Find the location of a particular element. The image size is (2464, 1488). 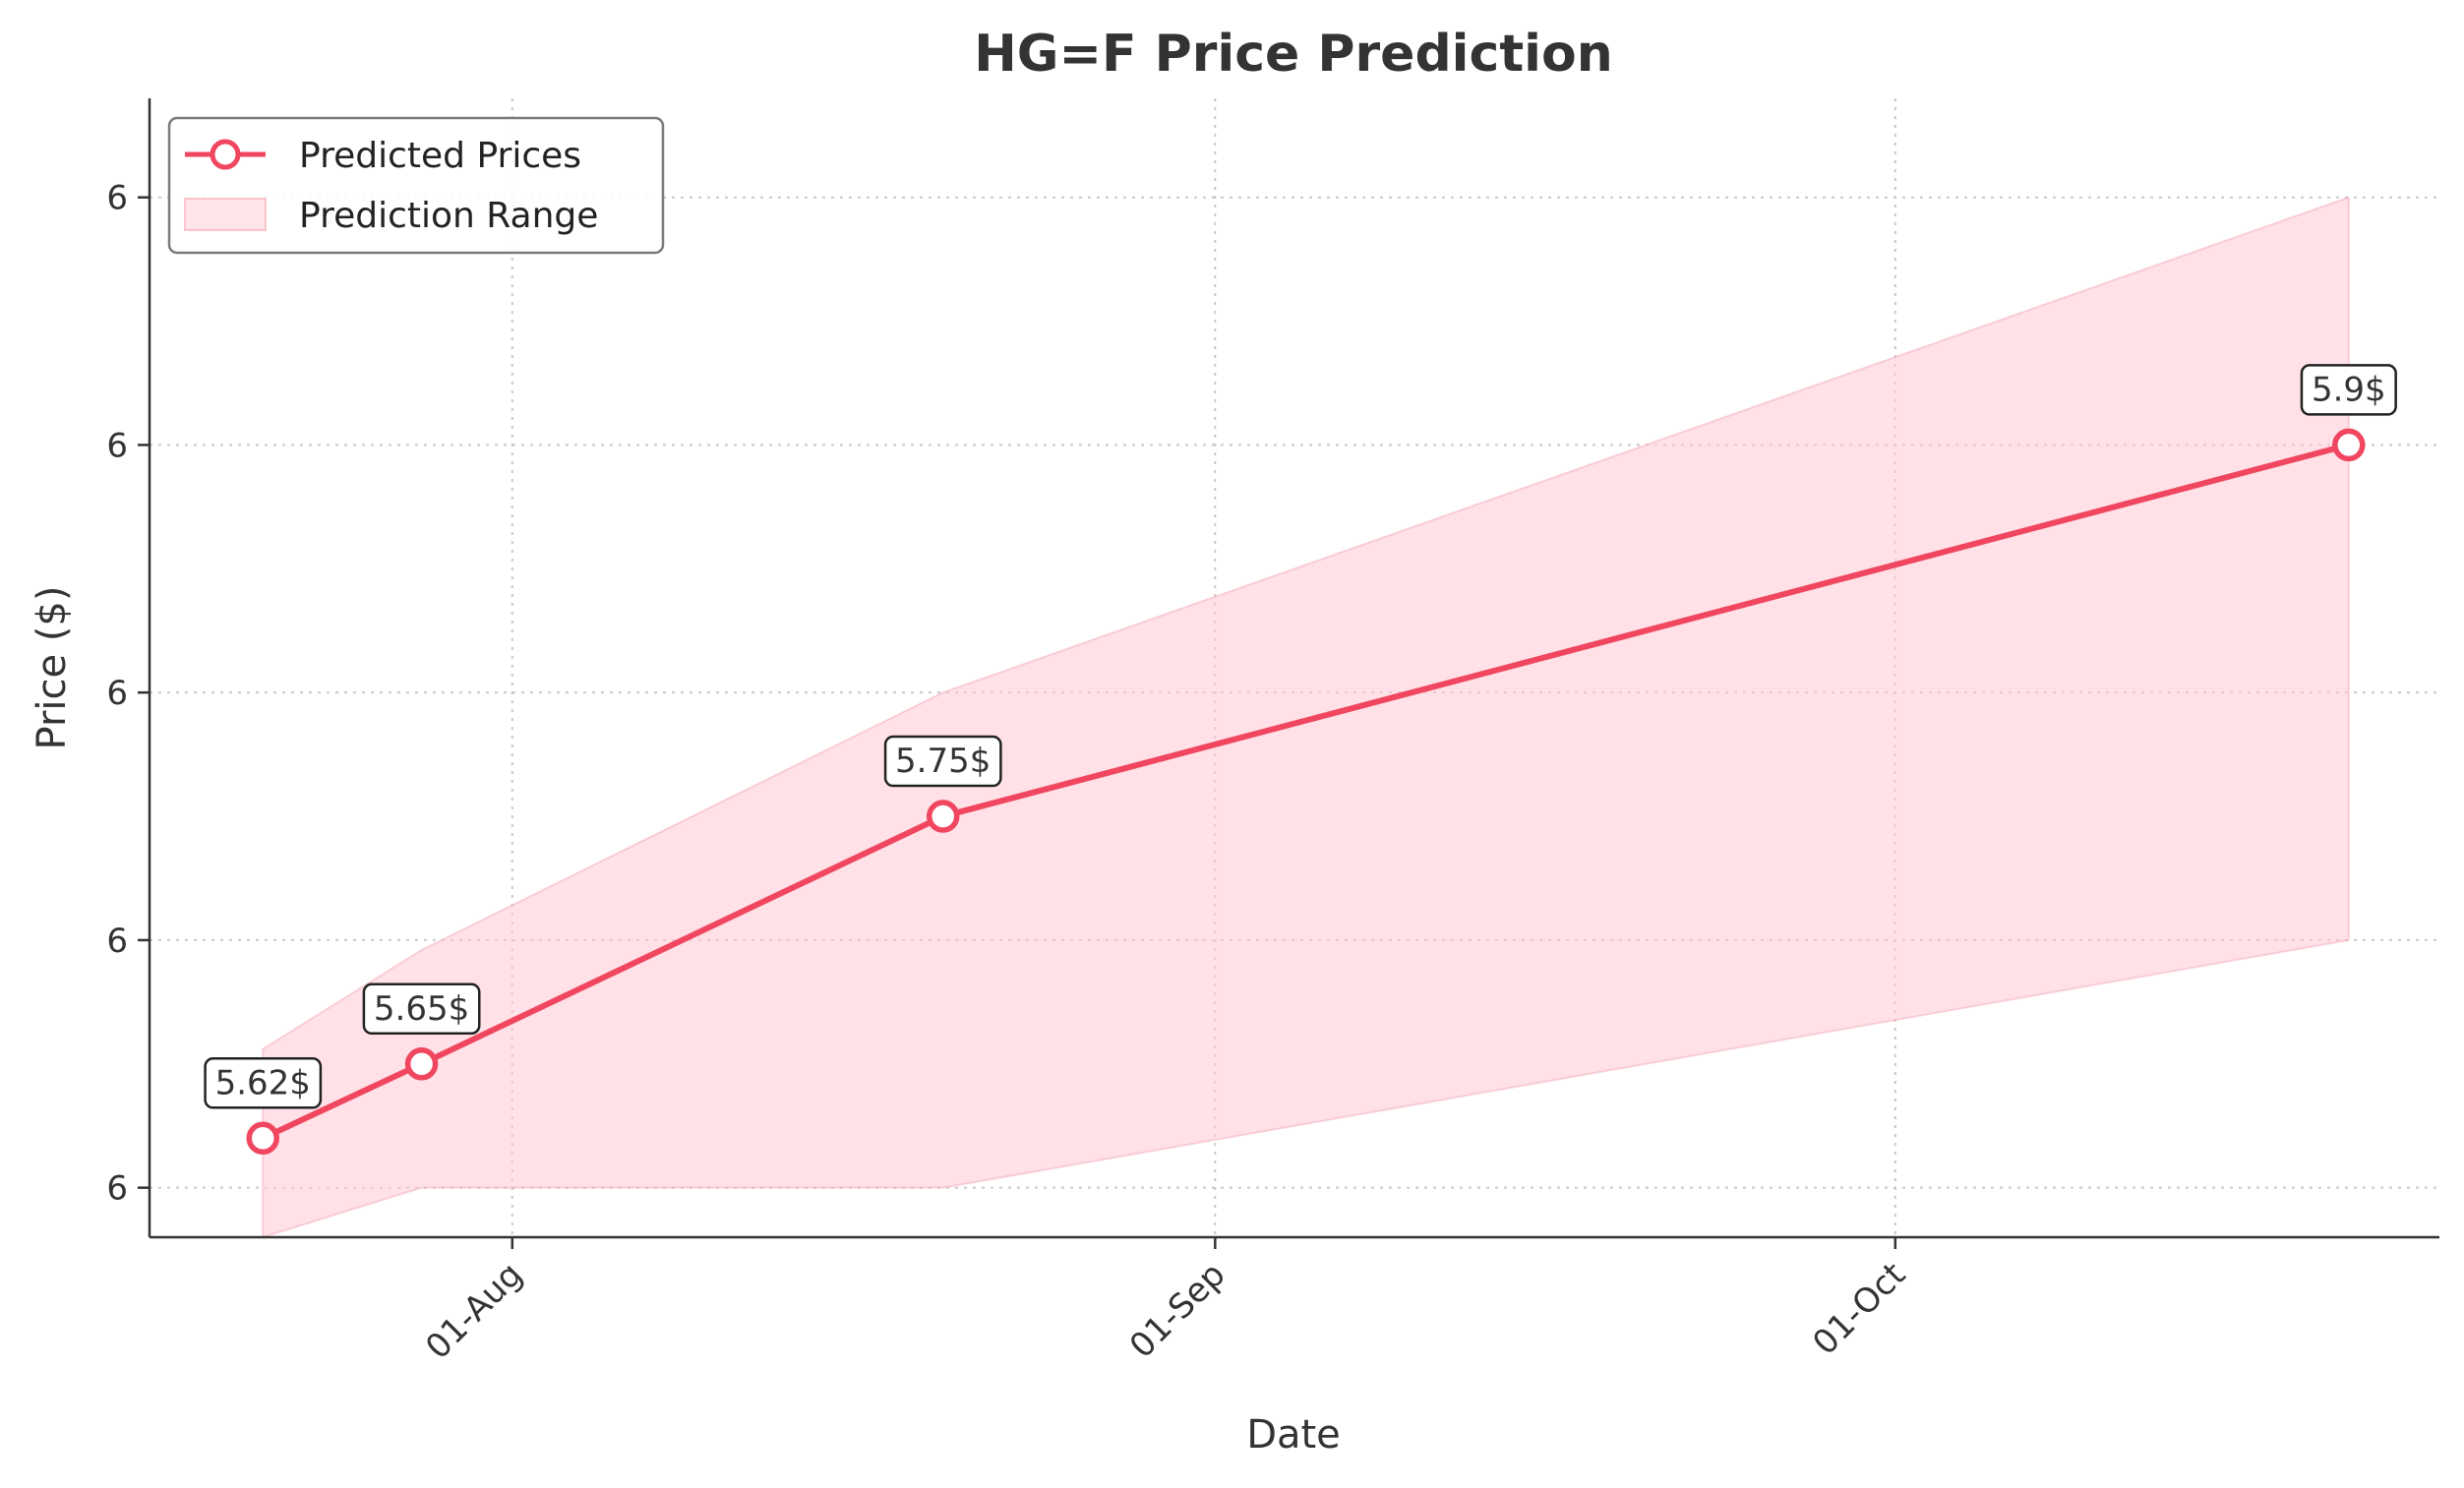

y-axis-ticks: 6 6 6 6 6 is located at coordinates (128, 694).